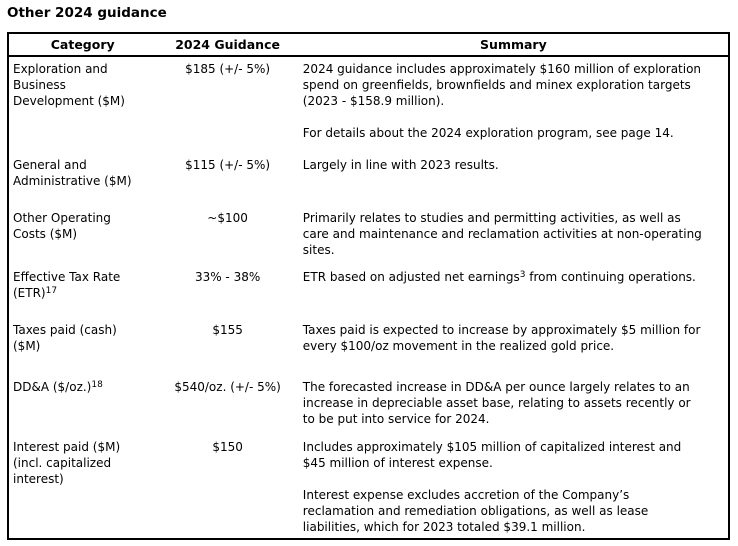  Describe the element at coordinates (51, 290) in the screenshot. I see `footnote-ref-17: 17` at that location.